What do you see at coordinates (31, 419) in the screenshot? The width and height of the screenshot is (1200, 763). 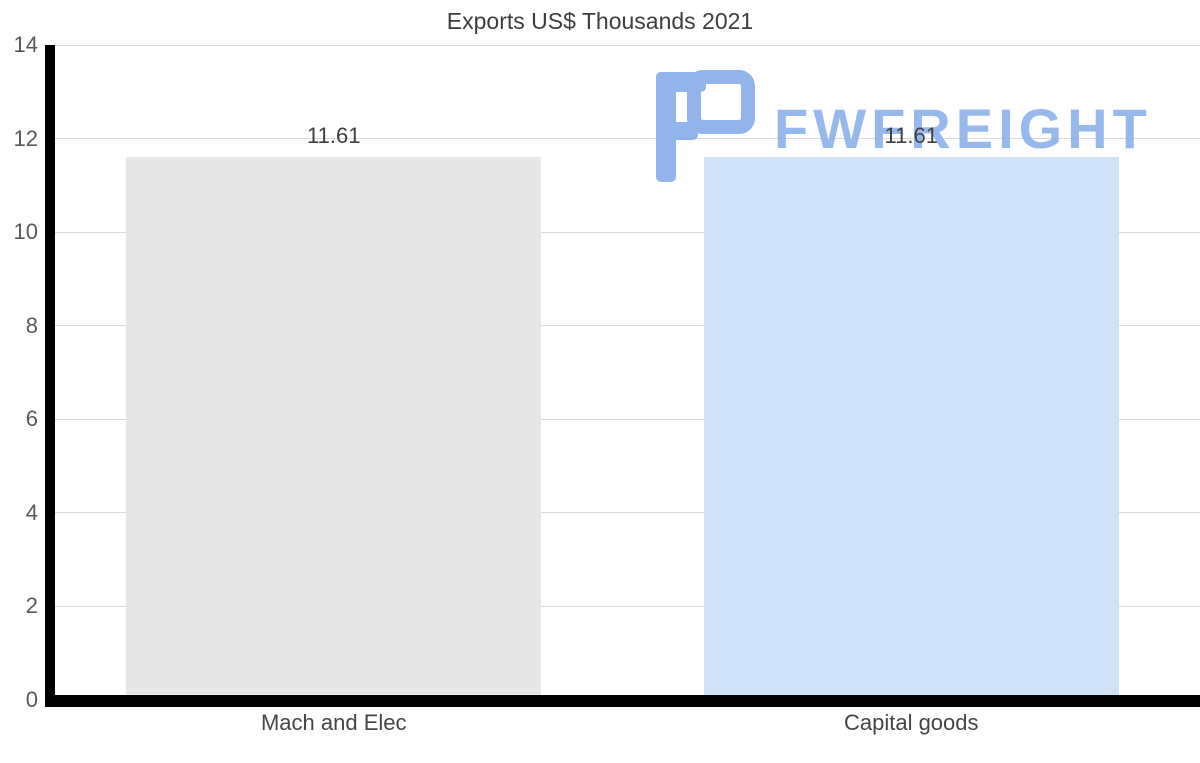 I see `y-tick-label: 6` at bounding box center [31, 419].